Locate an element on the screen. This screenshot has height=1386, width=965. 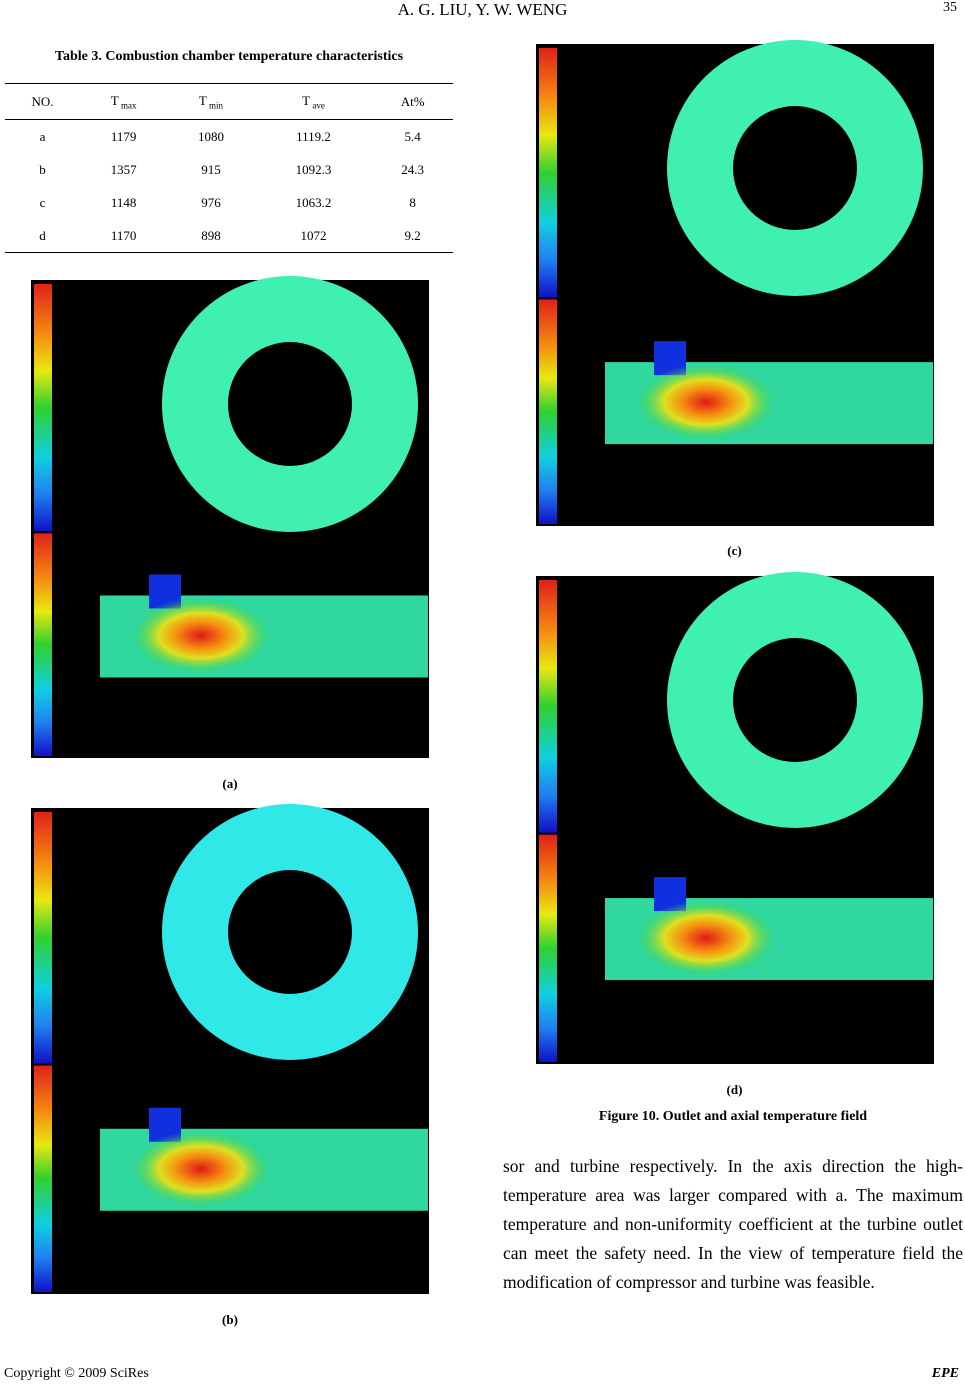
table-cell: 976 is located at coordinates (211, 202).